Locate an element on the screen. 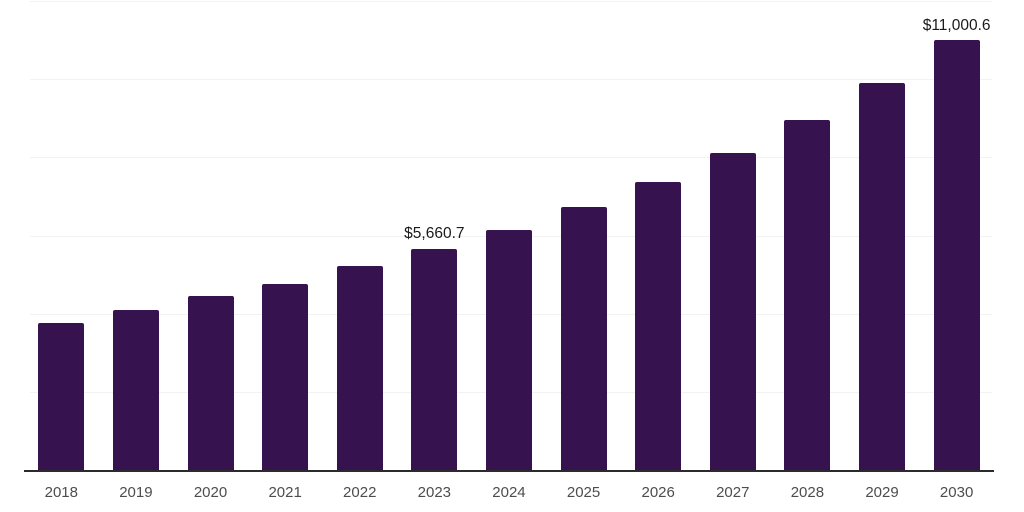 This screenshot has height=512, width=1024. bar-value-label-2023: $5,660.7 is located at coordinates (434, 234).